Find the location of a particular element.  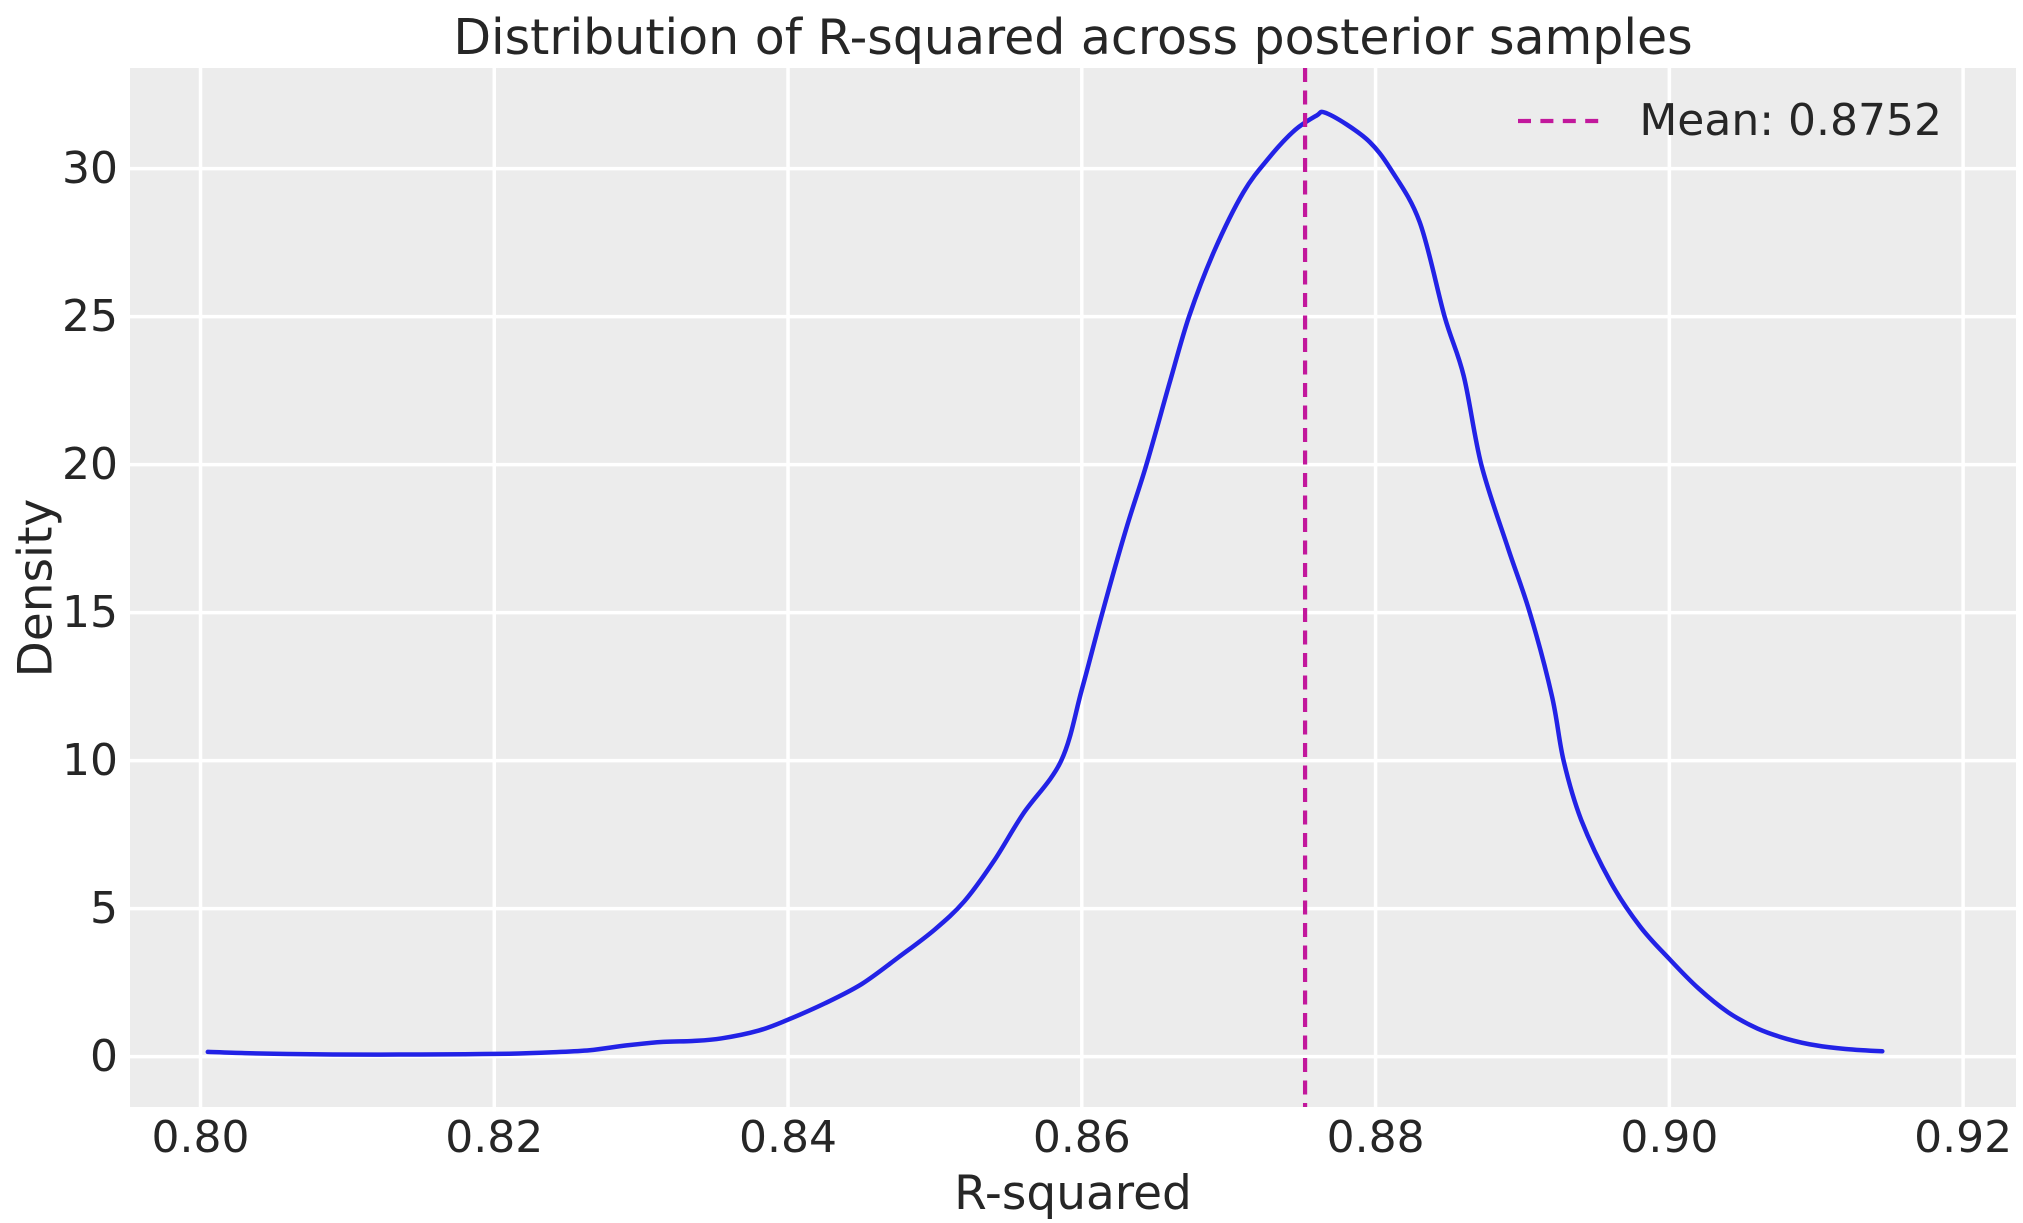

legend-label: Mean: 0.8752 is located at coordinates (1790, 120).